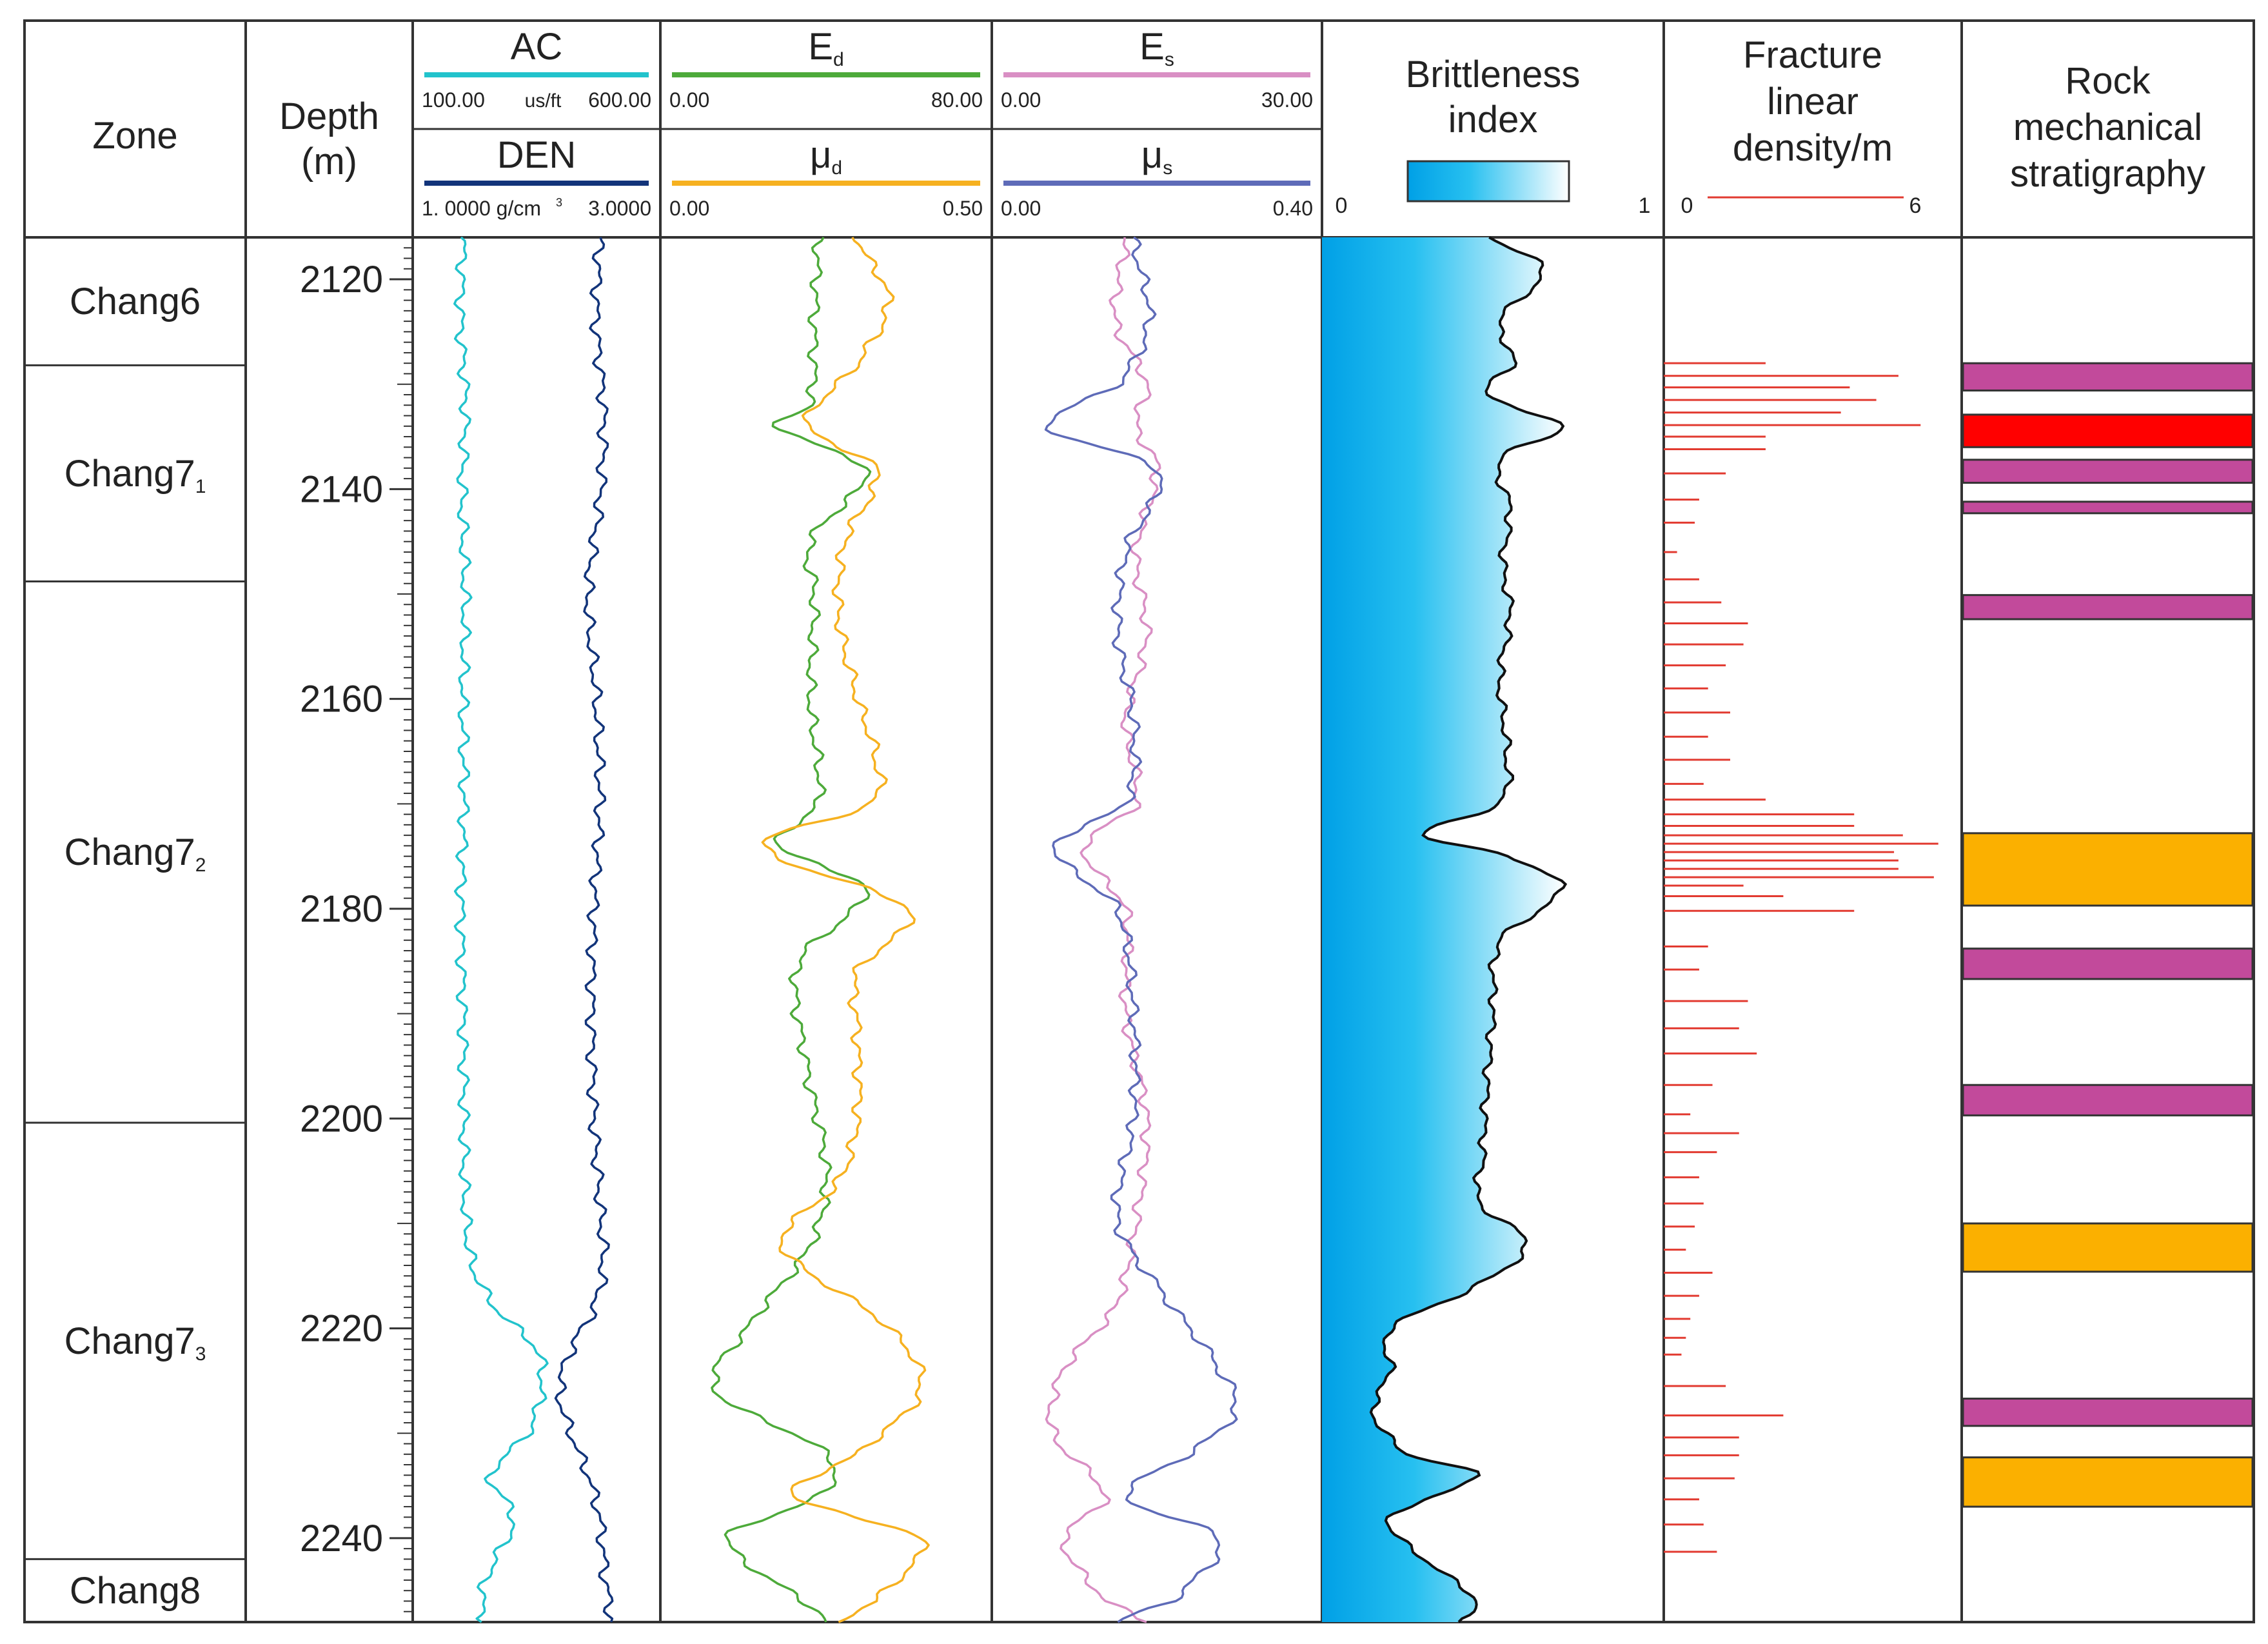  I want to click on curve-title-e-s-base: E, so click(1152, 47).